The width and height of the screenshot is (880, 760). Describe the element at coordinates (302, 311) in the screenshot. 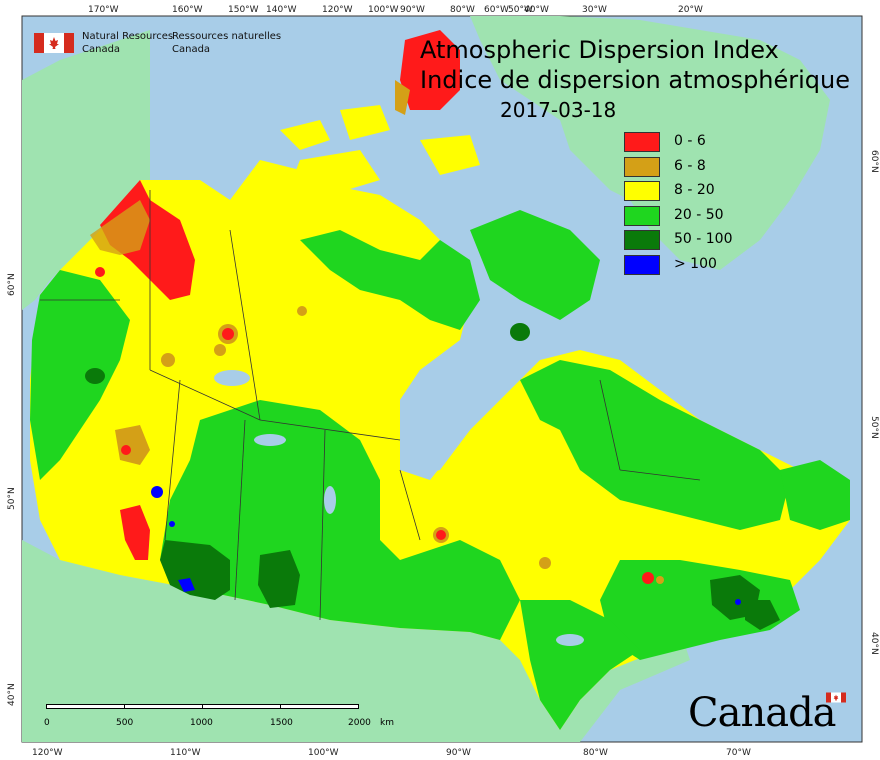

I see `spot-arctic` at that location.